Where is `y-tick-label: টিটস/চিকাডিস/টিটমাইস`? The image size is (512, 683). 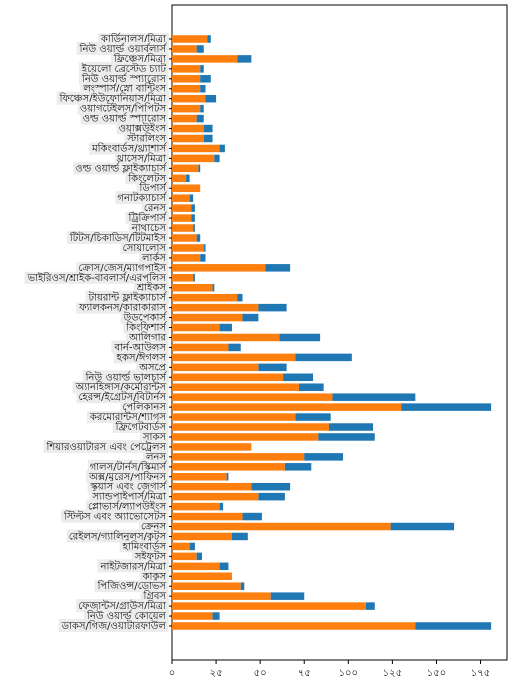
y-tick-label: টিটস/চিকাডিস/টিটমাইস is located at coordinates (117, 237).